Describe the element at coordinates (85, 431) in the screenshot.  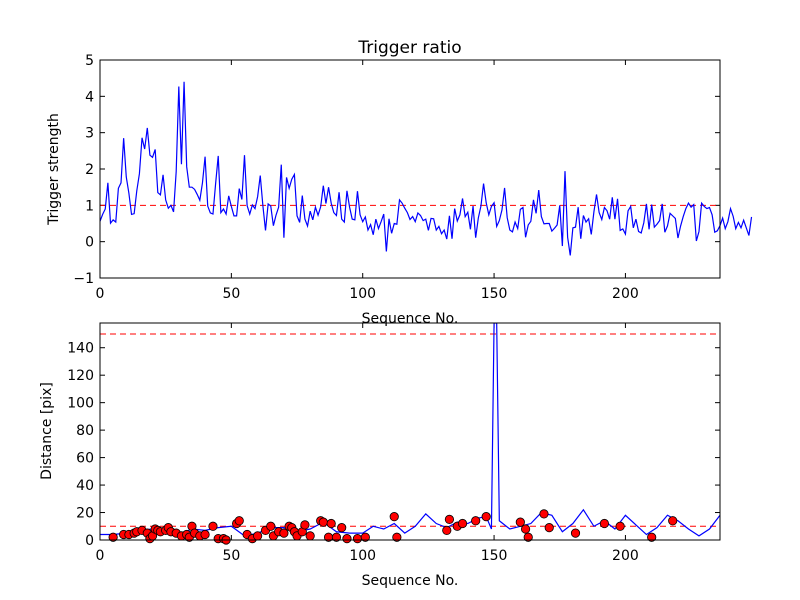
I see `y-tick-label: 80` at that location.